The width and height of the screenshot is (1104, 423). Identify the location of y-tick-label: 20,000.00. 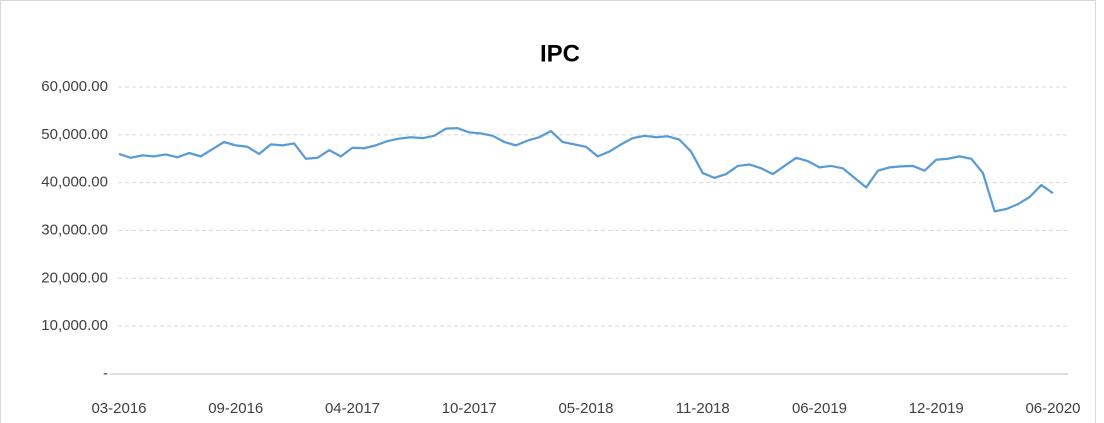
(74, 277).